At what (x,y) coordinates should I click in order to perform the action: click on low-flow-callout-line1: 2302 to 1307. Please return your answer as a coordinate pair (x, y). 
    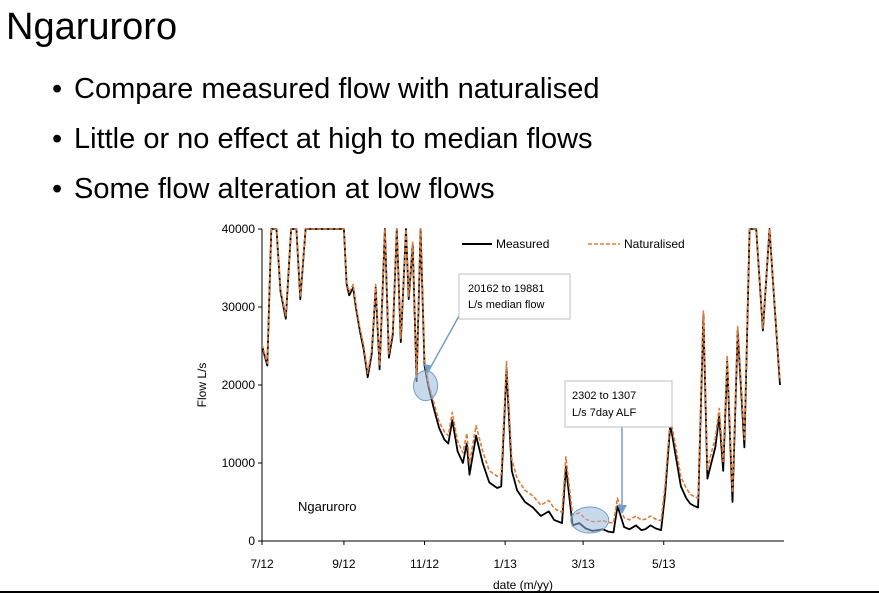
    Looking at the image, I should click on (604, 396).